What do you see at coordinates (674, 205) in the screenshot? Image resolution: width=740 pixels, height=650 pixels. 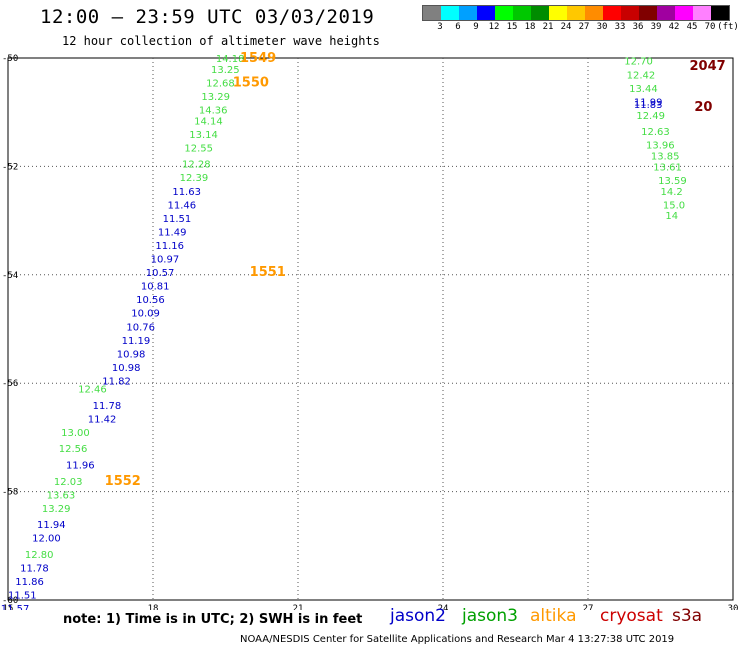 I see `jason3-data-label: 15.0` at bounding box center [674, 205].